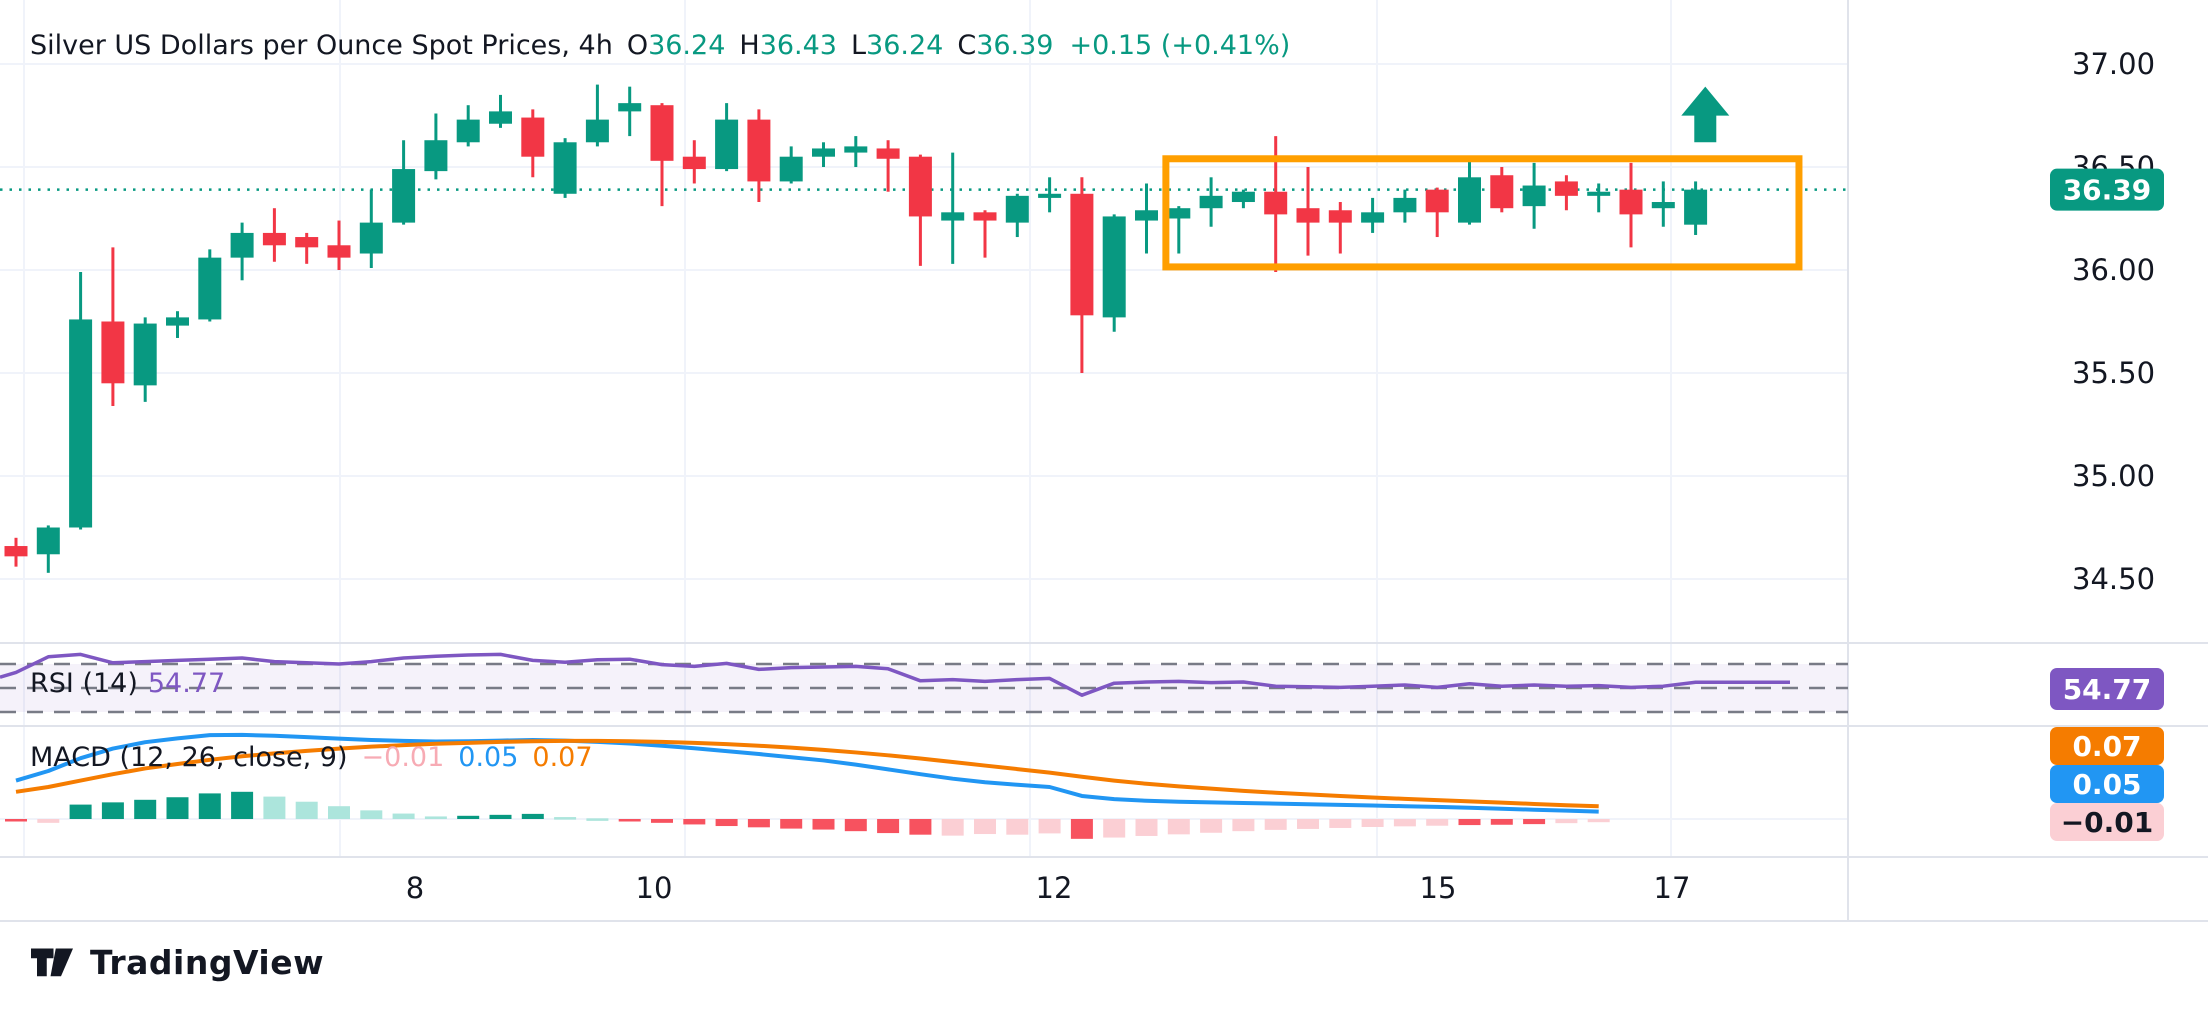 The image size is (2208, 1012). I want to click on last-price-badge: 36.39, so click(2107, 189).